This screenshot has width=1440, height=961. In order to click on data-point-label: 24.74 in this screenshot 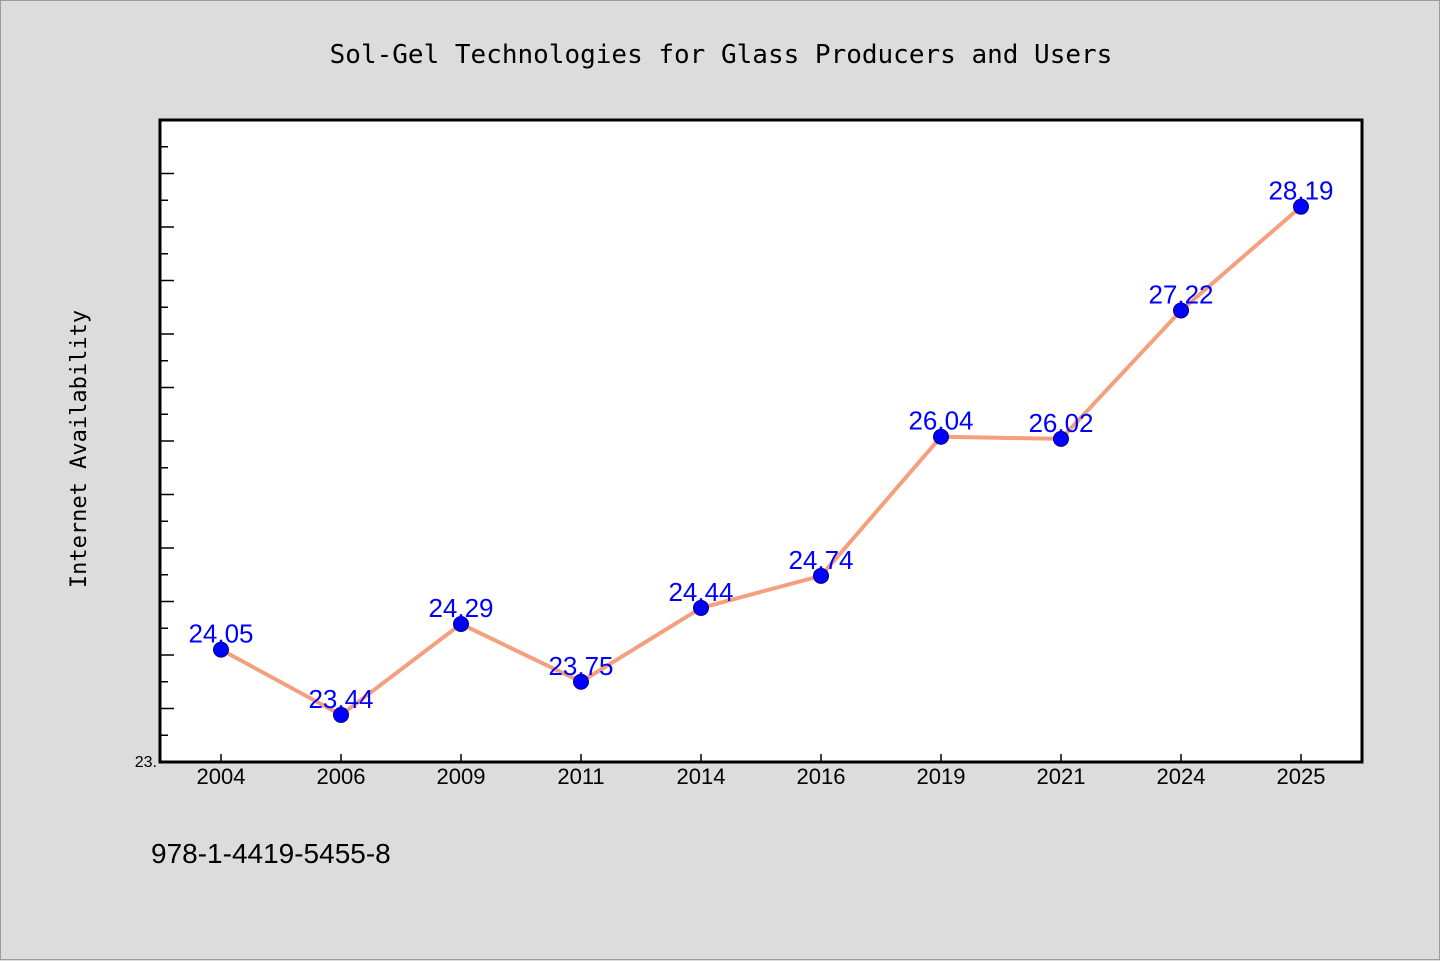, I will do `click(820, 560)`.